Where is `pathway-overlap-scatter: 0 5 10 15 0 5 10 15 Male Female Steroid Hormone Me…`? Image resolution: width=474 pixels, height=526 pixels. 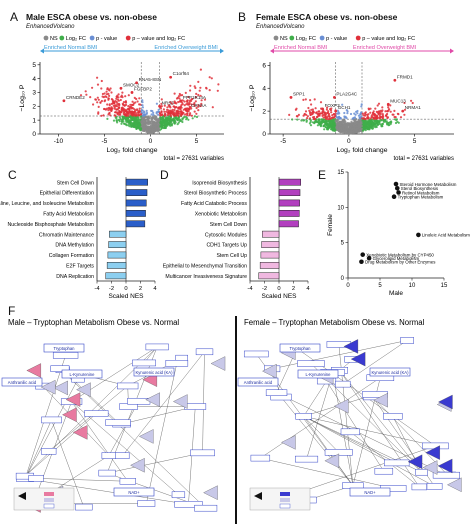 pathway-overlap-scatter: 0 5 10 15 0 5 10 15 Male Female Steroid Hormone Me… is located at coordinates (398, 233).